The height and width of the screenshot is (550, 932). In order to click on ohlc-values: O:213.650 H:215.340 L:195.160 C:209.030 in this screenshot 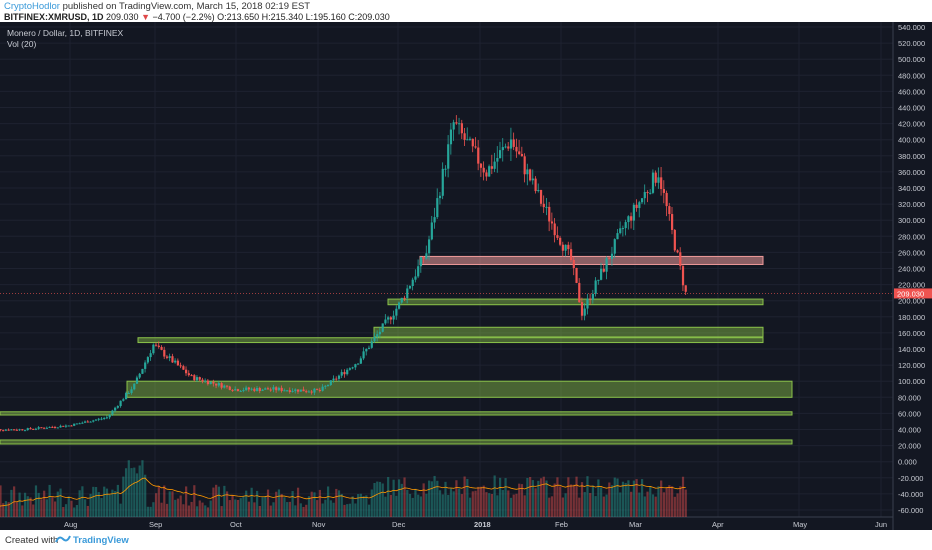, I will do `click(303, 17)`.